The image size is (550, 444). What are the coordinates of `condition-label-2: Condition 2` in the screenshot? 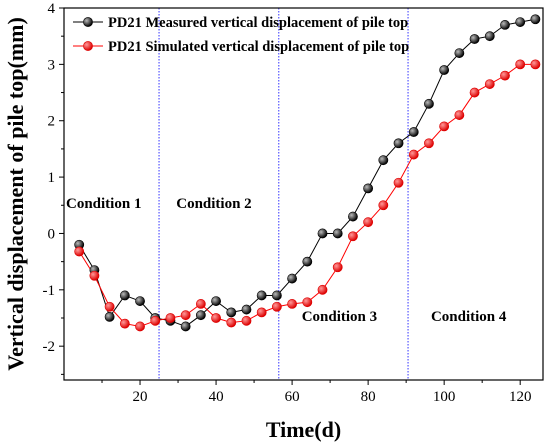 It's located at (213, 204).